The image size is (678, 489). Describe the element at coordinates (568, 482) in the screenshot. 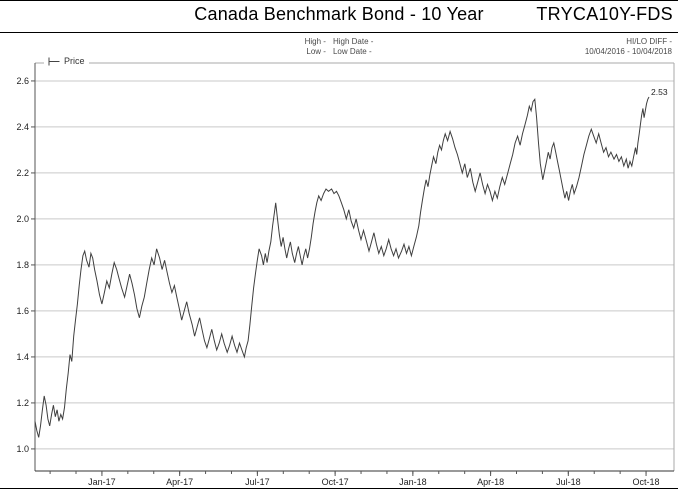

I see `x-axis-label: Jul-18` at that location.